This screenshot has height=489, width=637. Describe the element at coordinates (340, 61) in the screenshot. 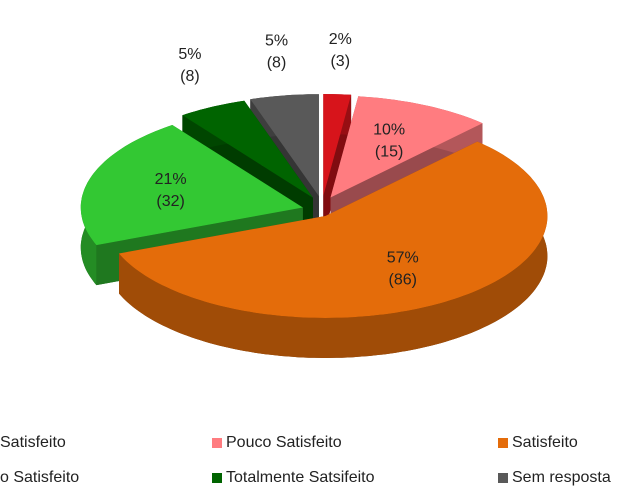

I see `data-label-count: (3)` at that location.